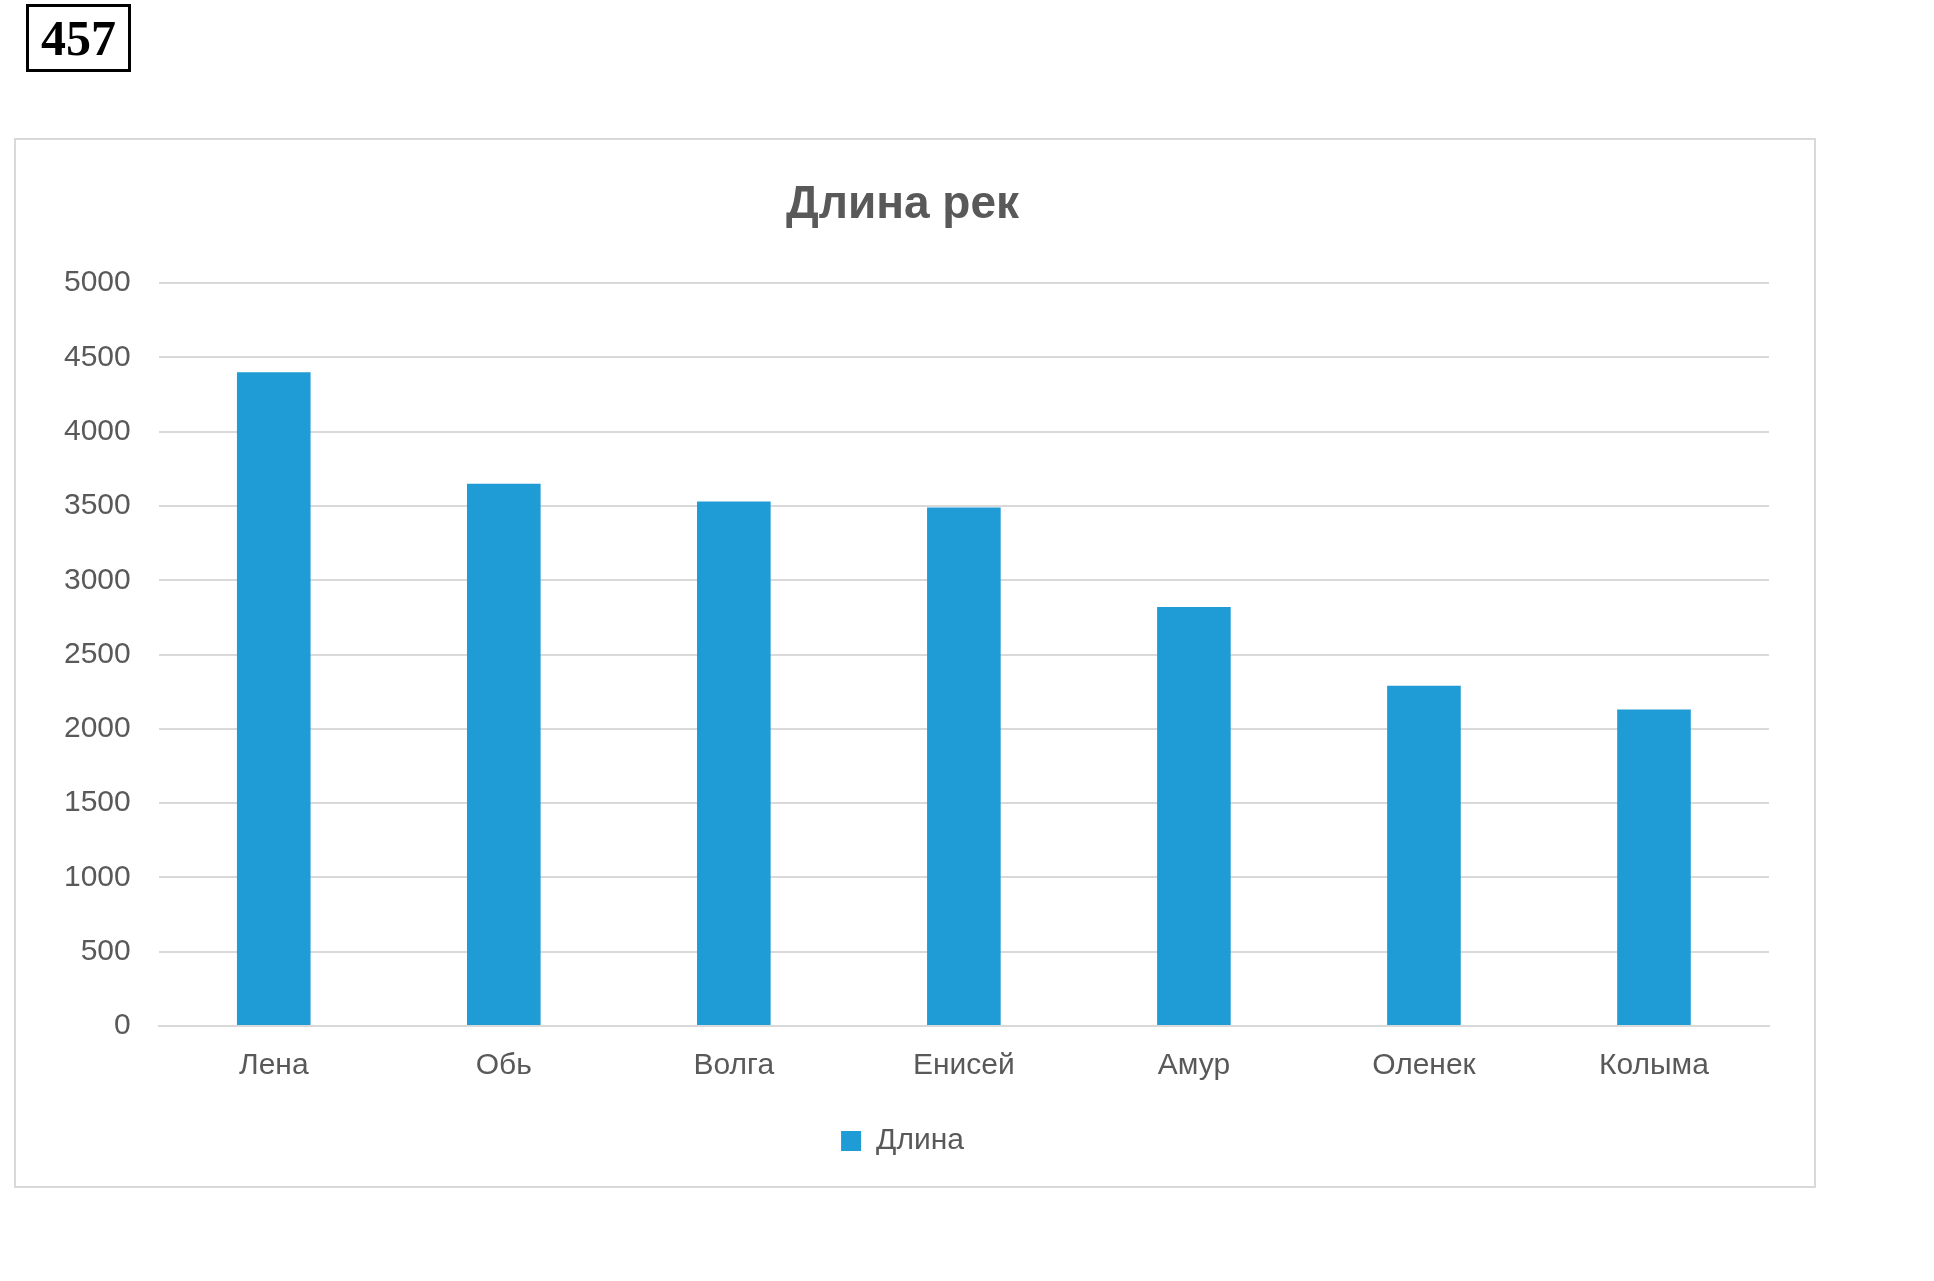  I want to click on y-tick-label: 2500, so click(97, 652).